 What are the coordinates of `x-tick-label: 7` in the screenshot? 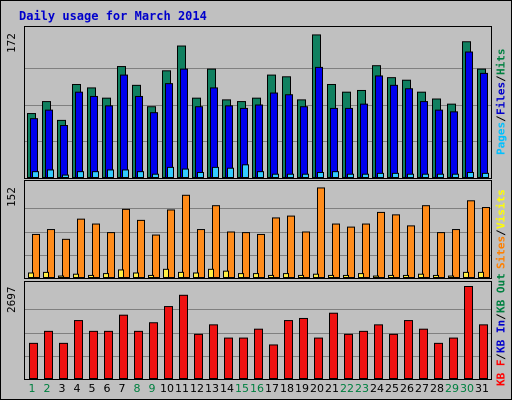 It's located at (122, 388).